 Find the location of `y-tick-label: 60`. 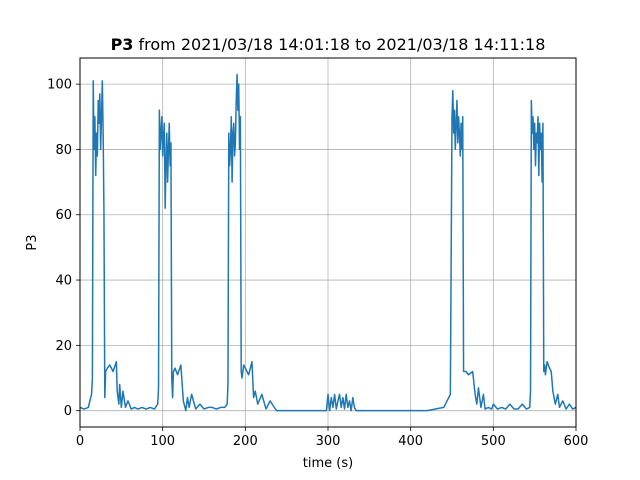

y-tick-label: 60 is located at coordinates (63, 215).